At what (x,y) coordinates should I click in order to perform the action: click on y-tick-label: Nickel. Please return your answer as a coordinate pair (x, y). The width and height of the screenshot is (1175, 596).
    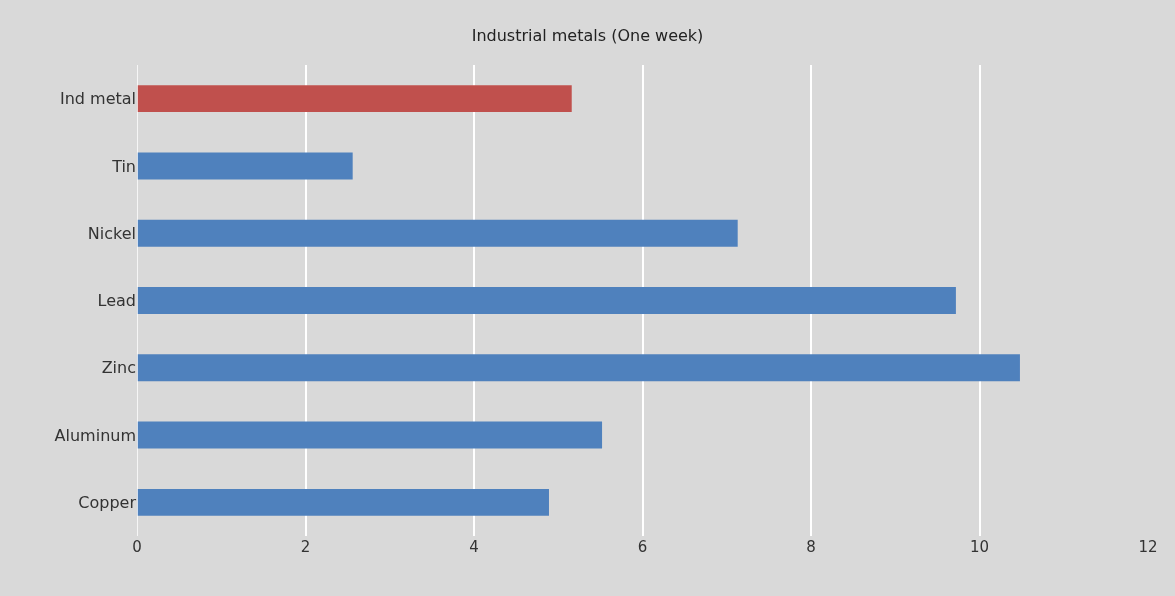
    Looking at the image, I should click on (111, 233).